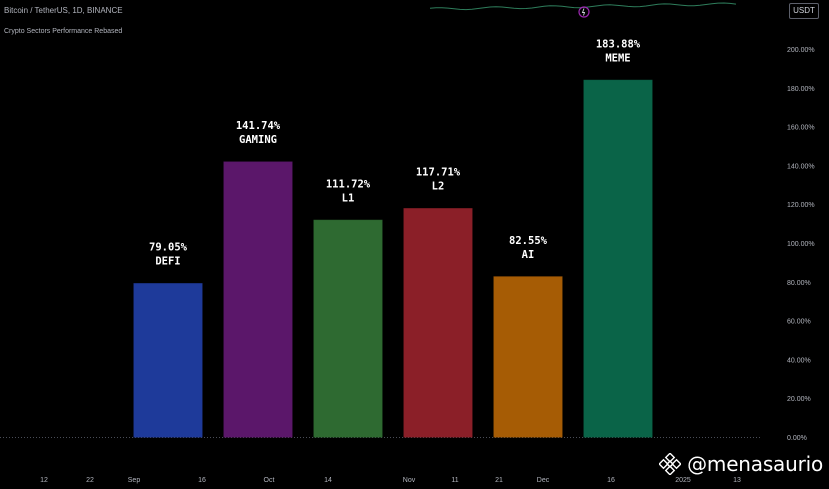 This screenshot has width=829, height=489. Describe the element at coordinates (167, 262) in the screenshot. I see `data-label-category: DEFI` at that location.